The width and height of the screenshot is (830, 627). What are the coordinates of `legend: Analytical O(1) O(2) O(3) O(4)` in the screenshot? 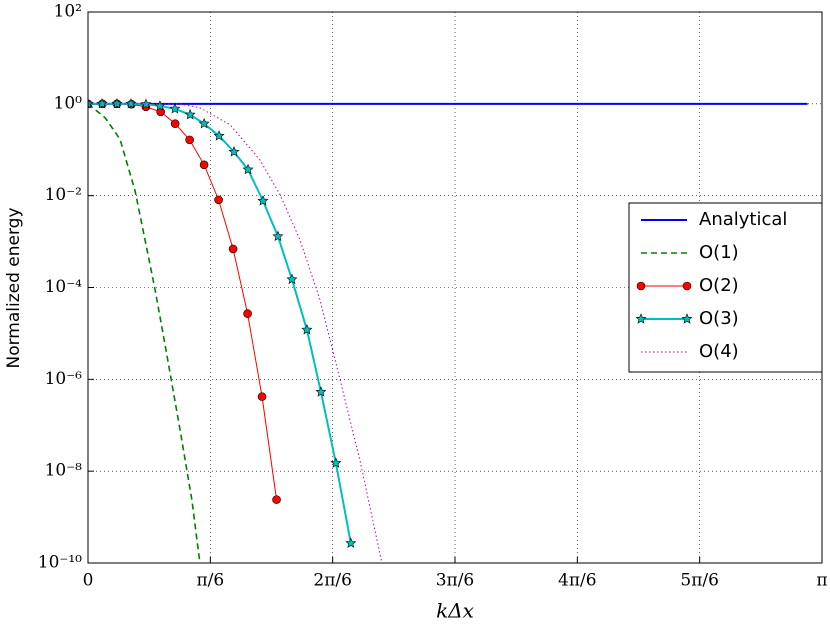 It's located at (725, 287).